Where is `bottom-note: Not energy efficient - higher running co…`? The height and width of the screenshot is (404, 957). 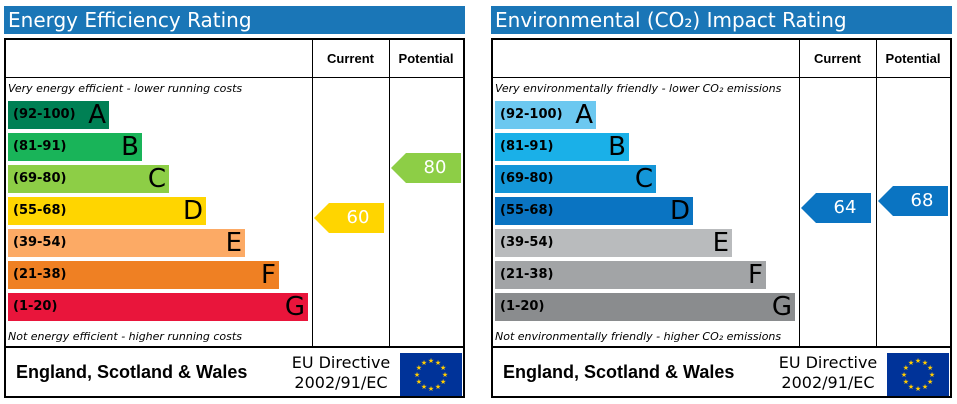 bottom-note: Not energy efficient - higher running co… is located at coordinates (125, 336).